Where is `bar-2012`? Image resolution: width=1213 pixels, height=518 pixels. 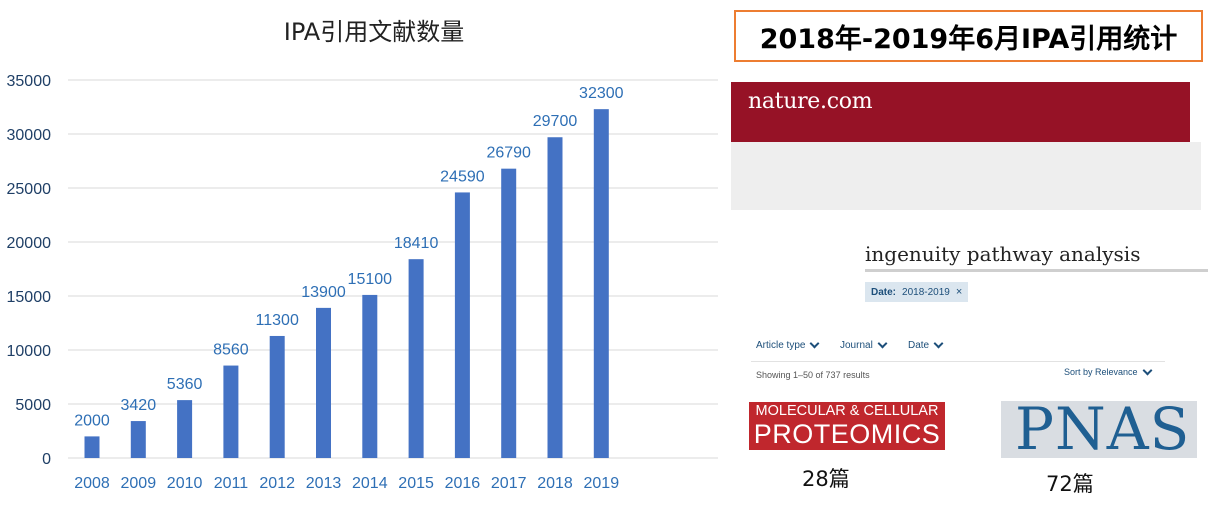
bar-2012 is located at coordinates (277, 396).